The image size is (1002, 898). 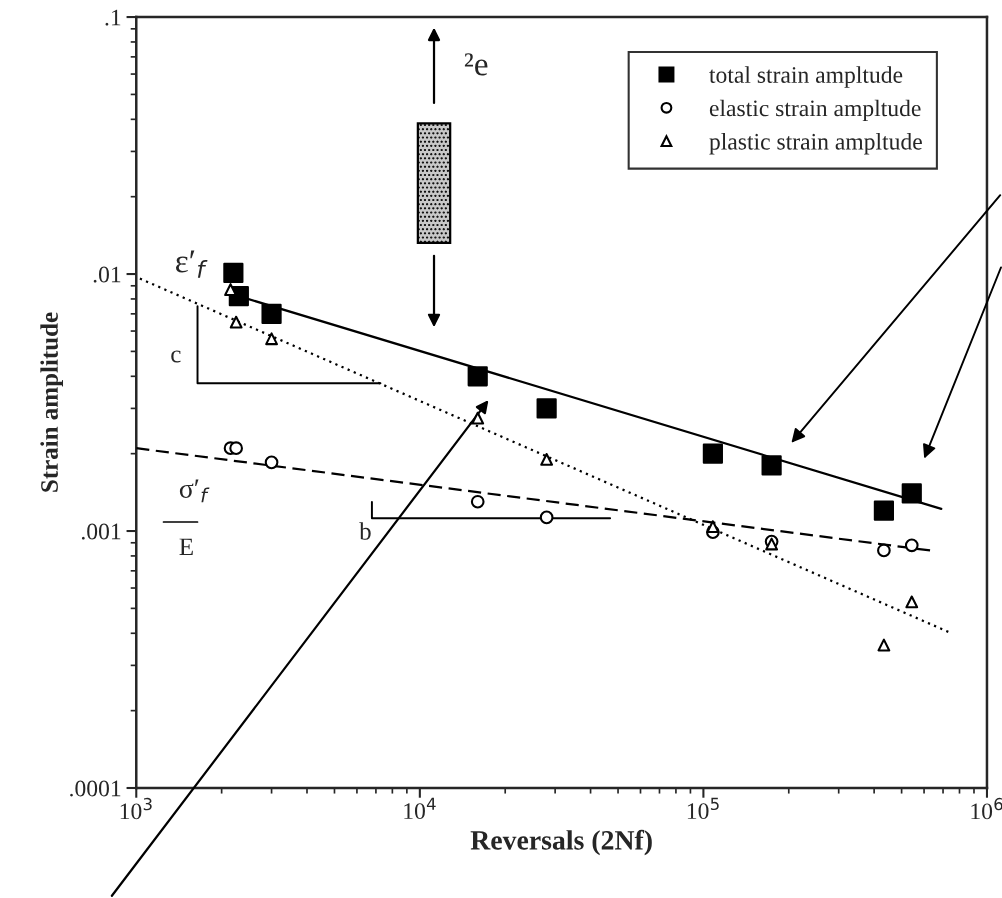 I want to click on y-tick-label: .001, so click(x=101, y=531).